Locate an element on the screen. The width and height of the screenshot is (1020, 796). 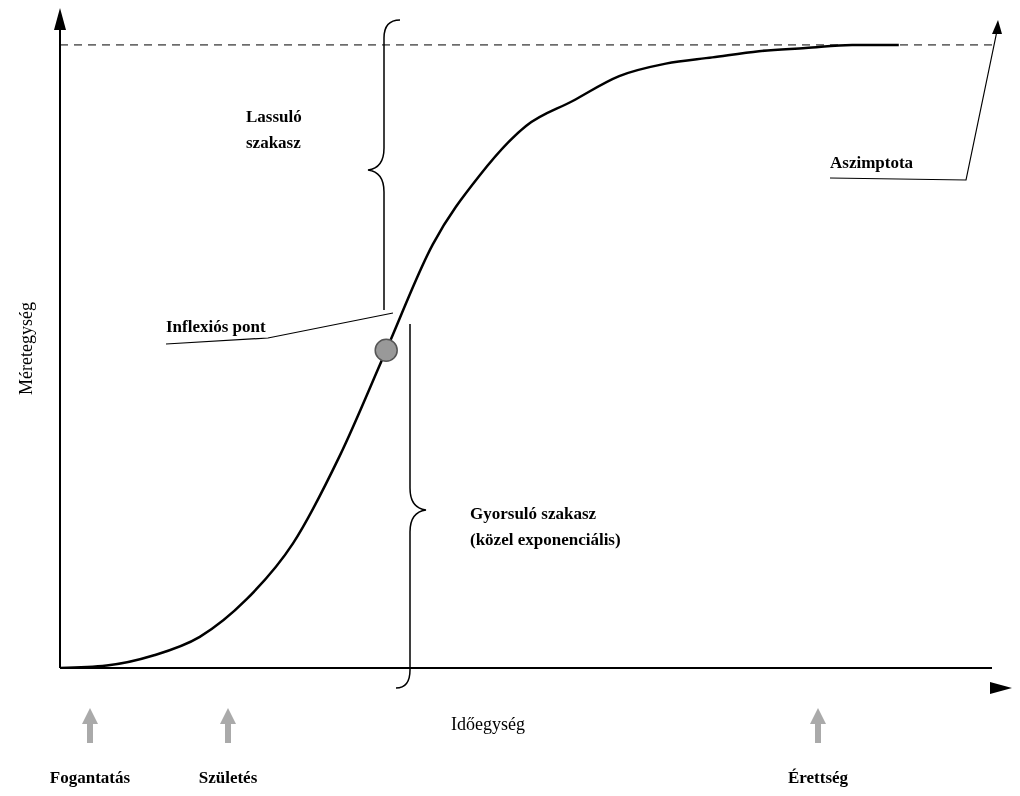
ref-line-label: Aszimptota is located at coordinates (872, 163).